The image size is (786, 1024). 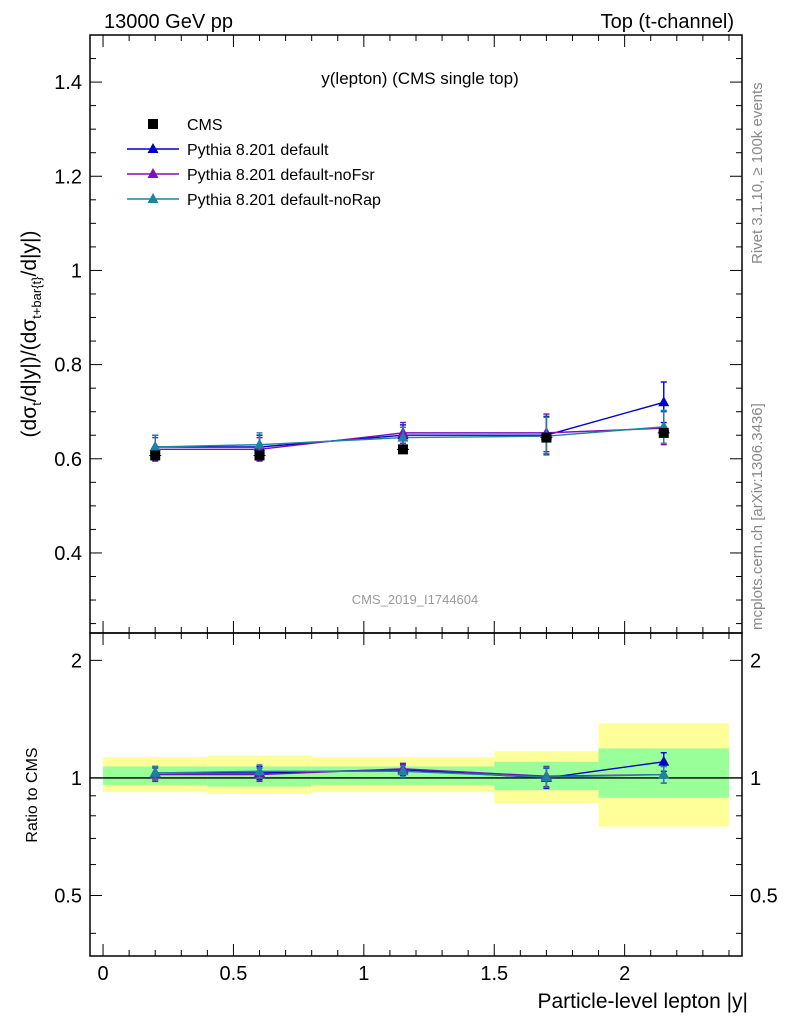 What do you see at coordinates (205, 125) in the screenshot?
I see `legend-label: CMS` at bounding box center [205, 125].